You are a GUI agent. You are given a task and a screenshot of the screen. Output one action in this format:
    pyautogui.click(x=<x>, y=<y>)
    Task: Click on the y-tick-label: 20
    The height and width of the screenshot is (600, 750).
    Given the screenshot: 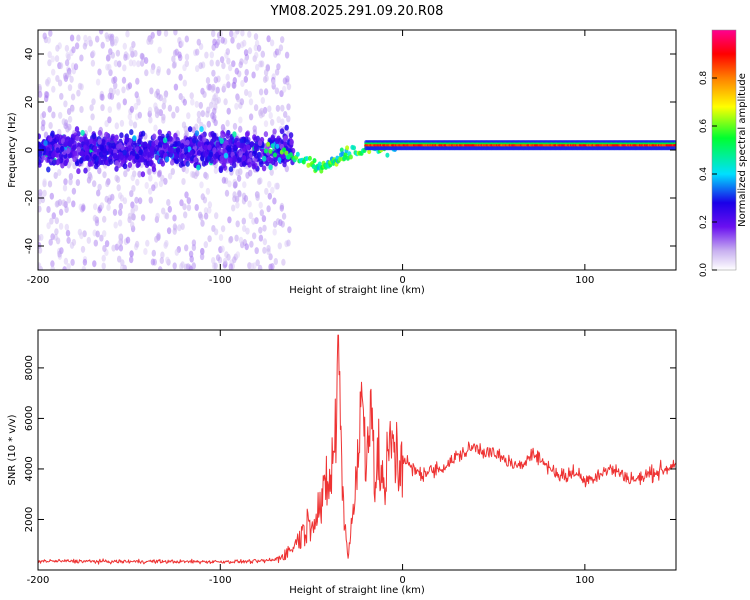 What is the action you would take?
    pyautogui.click(x=29, y=102)
    